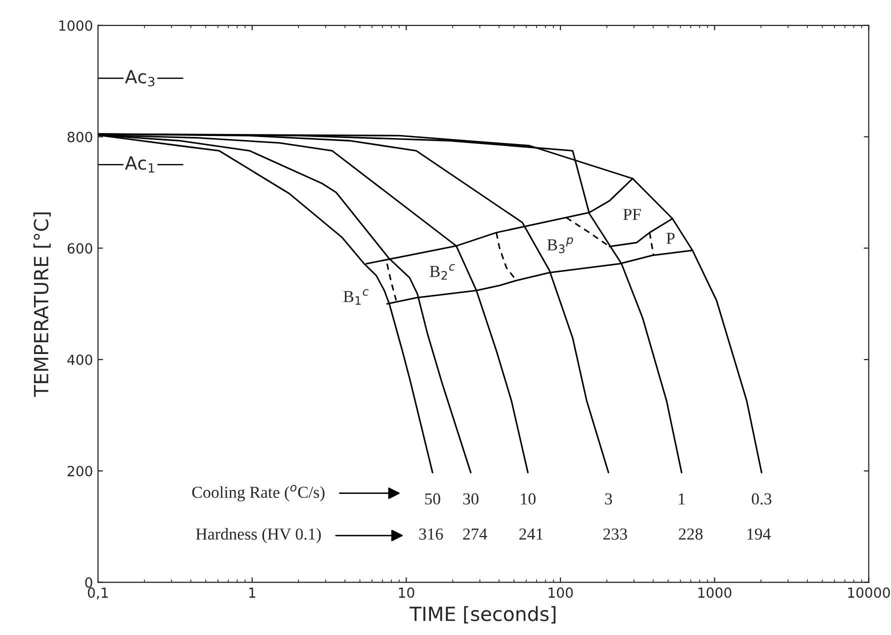  Describe the element at coordinates (531, 534) in the screenshot. I see `annotation: 241` at that location.